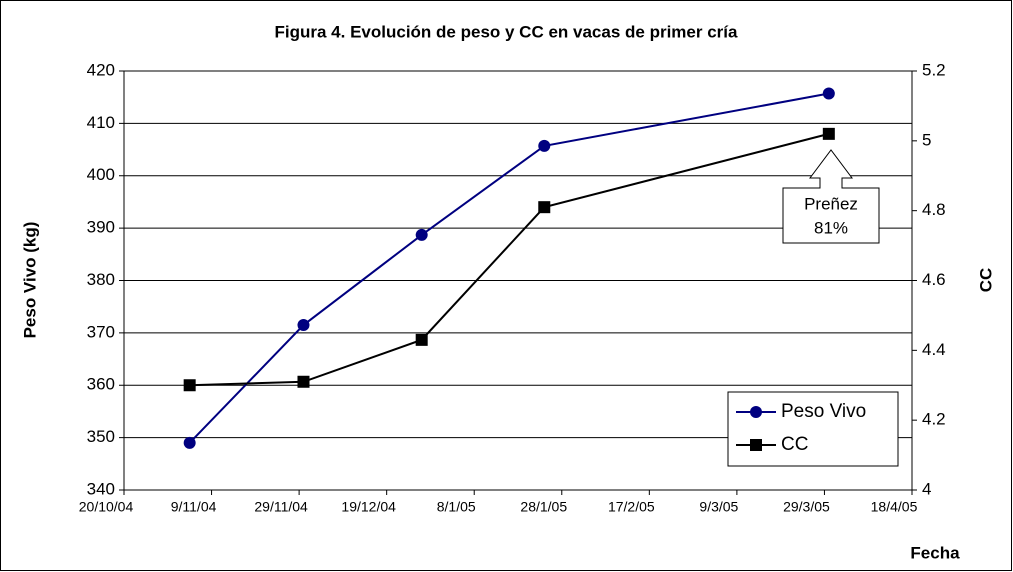  Describe the element at coordinates (101, 436) in the screenshot. I see `y-tick-label: 350` at that location.